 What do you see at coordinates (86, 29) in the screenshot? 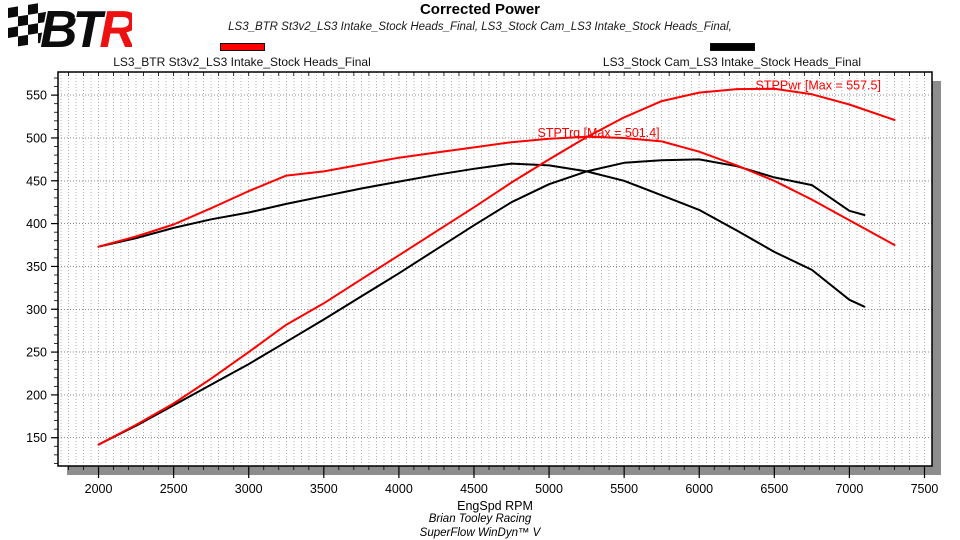
I see `logo-text: BTR` at bounding box center [86, 29].